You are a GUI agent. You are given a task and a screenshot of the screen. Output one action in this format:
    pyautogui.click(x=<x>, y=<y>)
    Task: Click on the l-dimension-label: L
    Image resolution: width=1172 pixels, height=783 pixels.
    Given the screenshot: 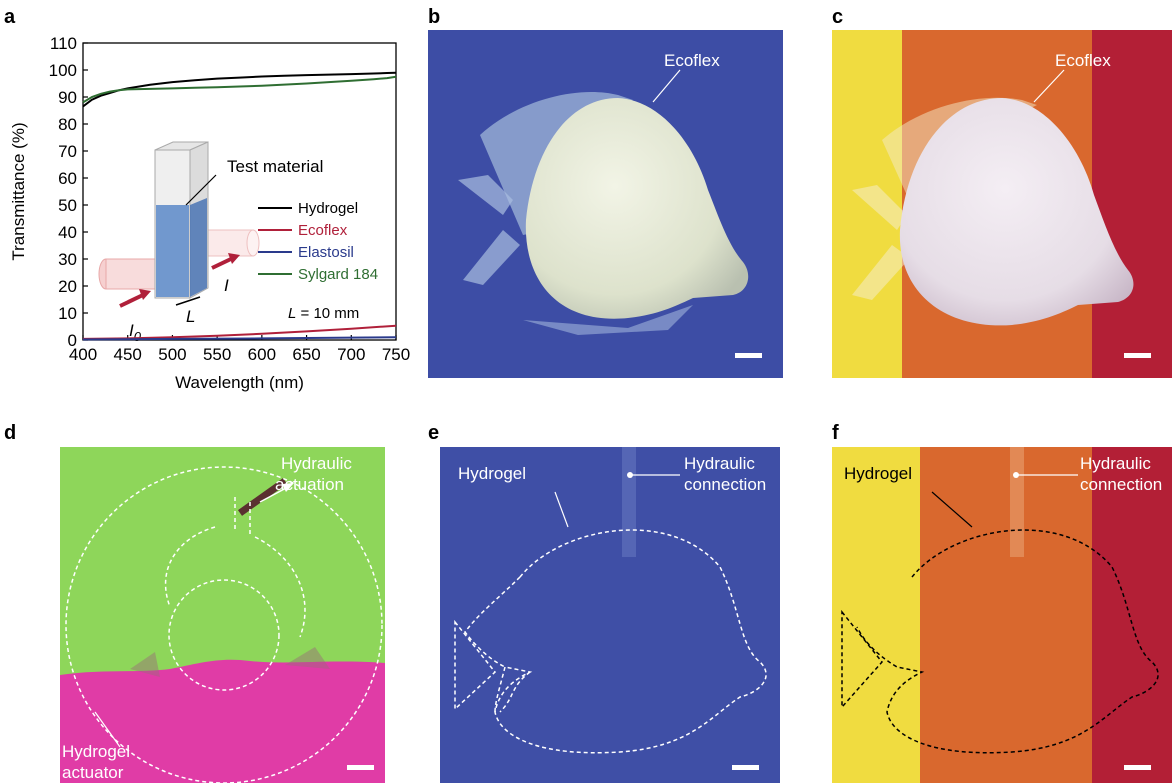 What is the action you would take?
    pyautogui.click(x=190, y=316)
    